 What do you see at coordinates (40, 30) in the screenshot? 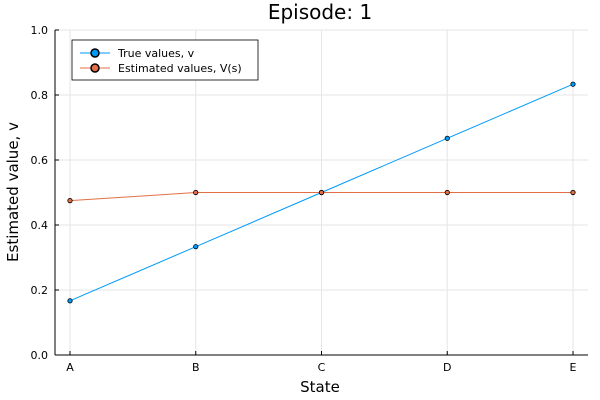
I see `y-tick-label: 1.0` at bounding box center [40, 30].